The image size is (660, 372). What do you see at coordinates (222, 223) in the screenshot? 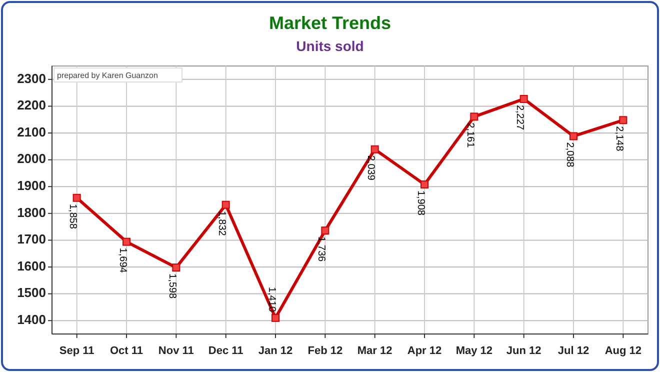
I see `data-label: 1,832` at bounding box center [222, 223].